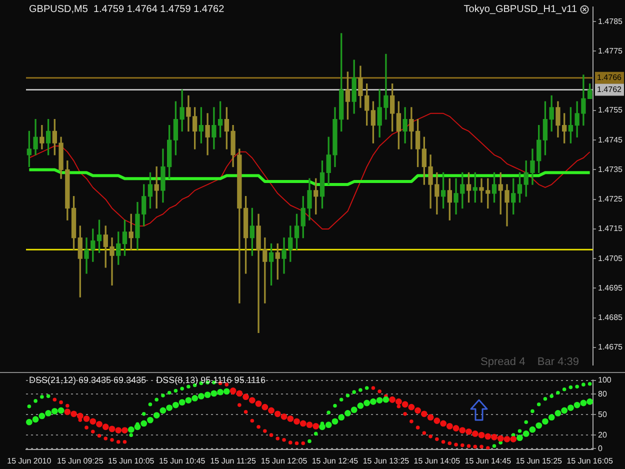 This screenshot has width=625, height=469. I want to click on y-tick-label: 1.4675, so click(611, 347).